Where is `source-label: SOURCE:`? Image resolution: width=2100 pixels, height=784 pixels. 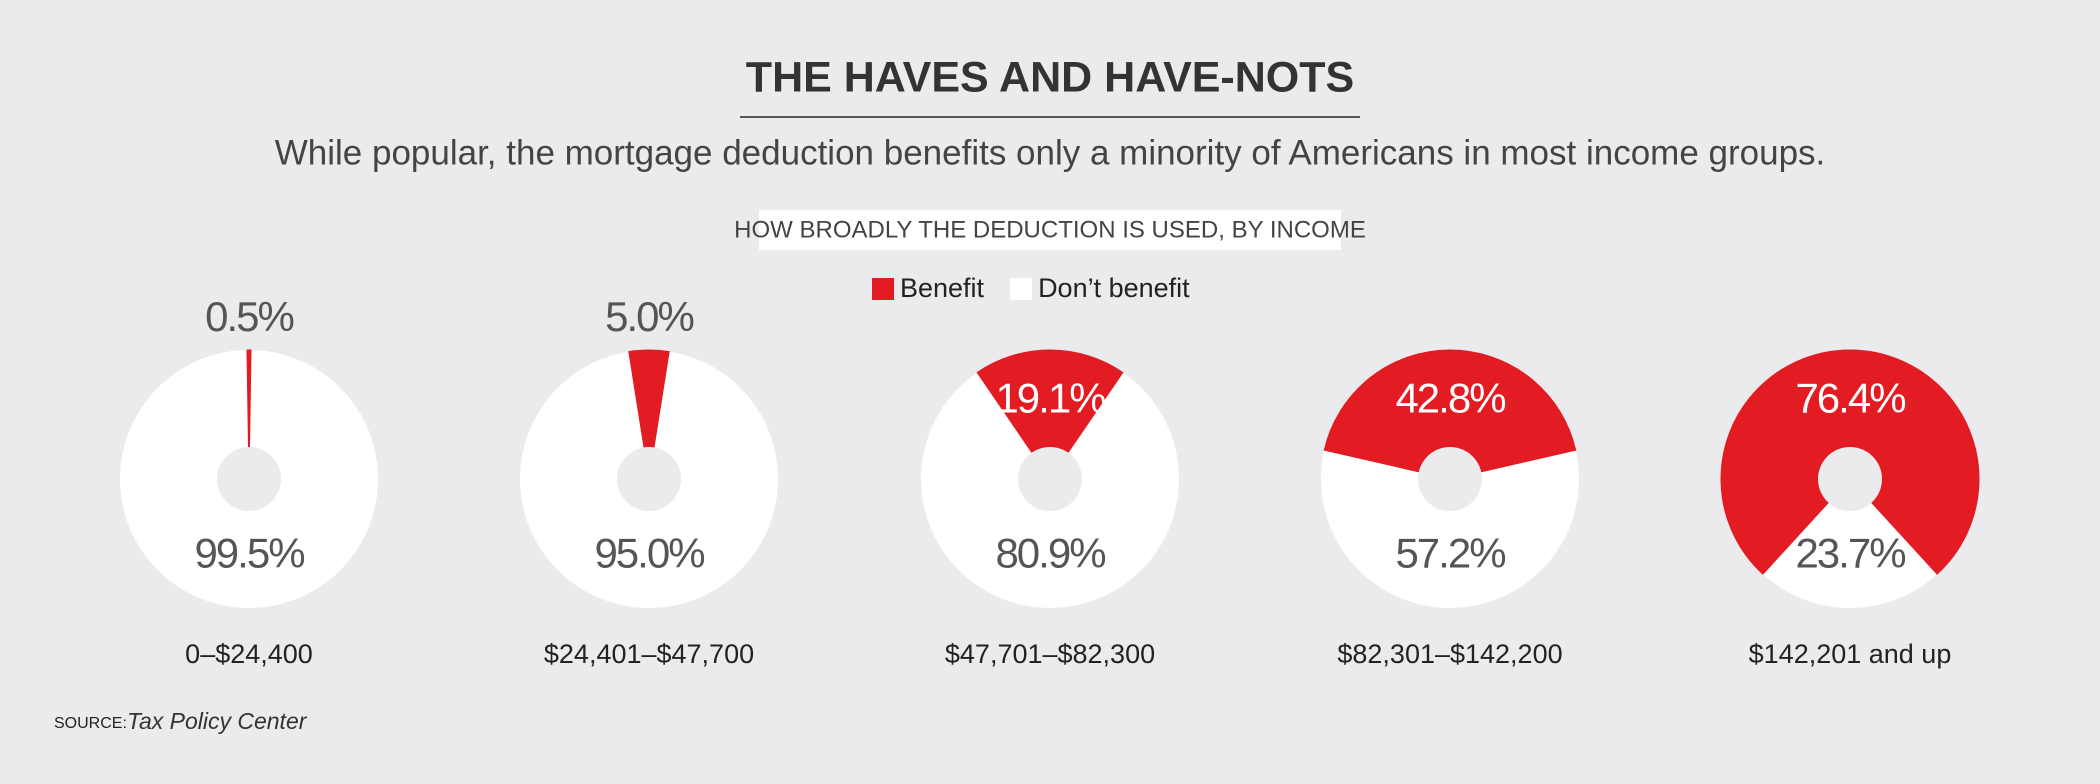
source-label: SOURCE: is located at coordinates (90, 723).